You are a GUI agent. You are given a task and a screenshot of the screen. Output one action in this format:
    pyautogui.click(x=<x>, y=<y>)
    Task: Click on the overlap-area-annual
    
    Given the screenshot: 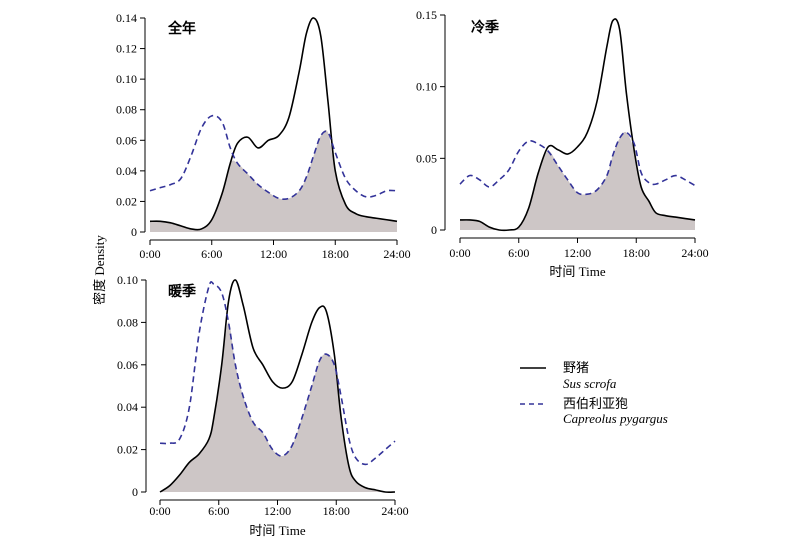 What is the action you would take?
    pyautogui.click(x=273, y=180)
    